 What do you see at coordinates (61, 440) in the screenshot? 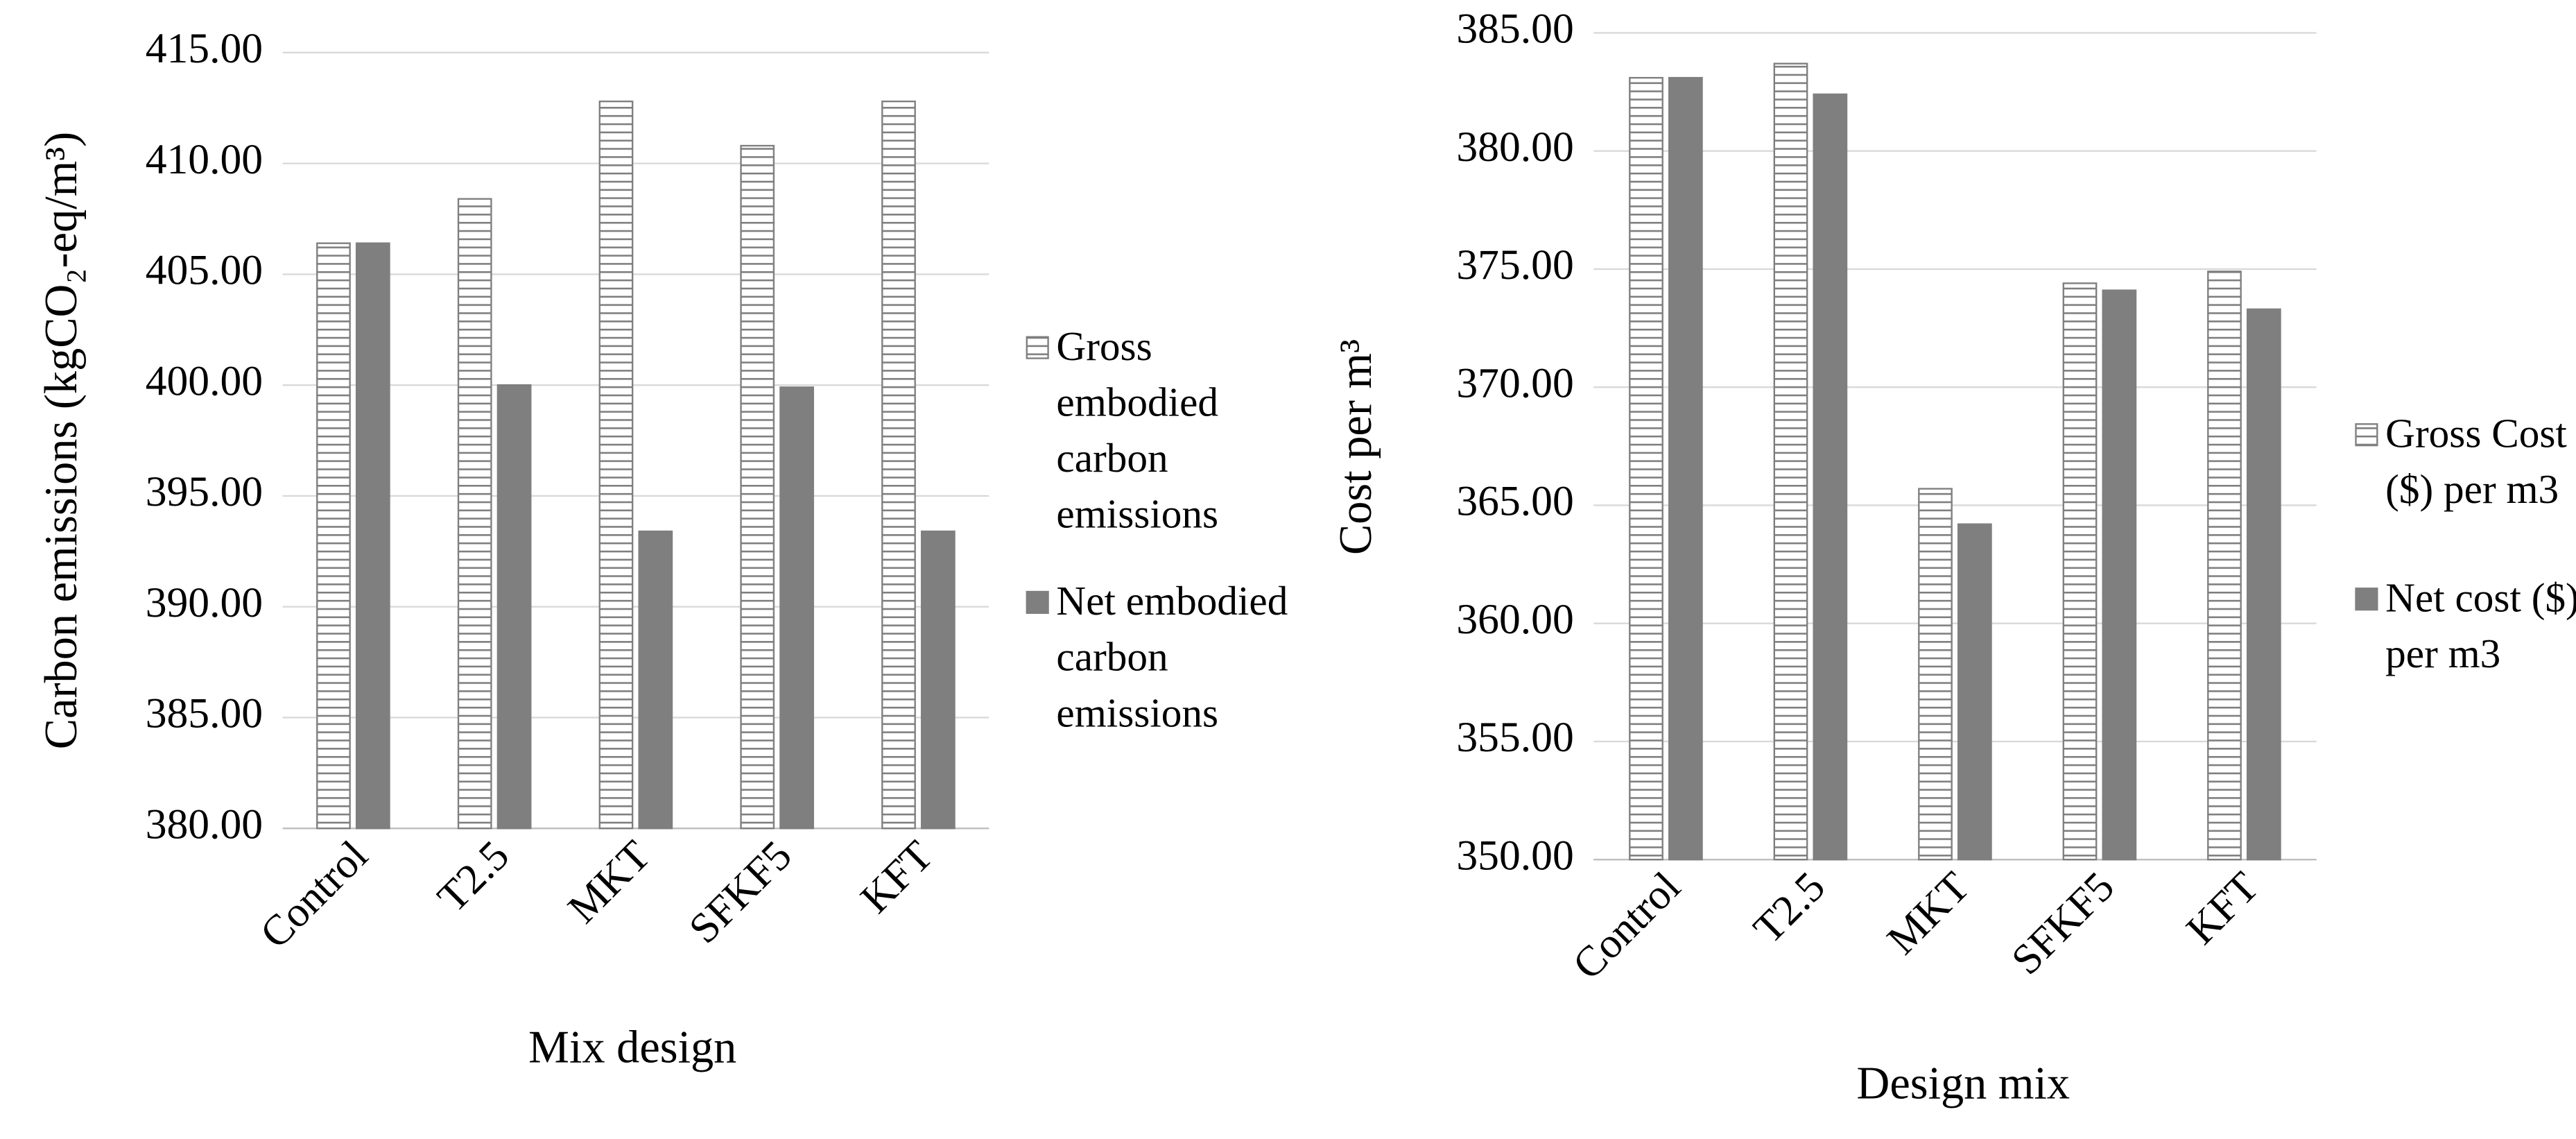
I see `y-axis-title: Carbon emissions (kgCO₂-eq/m³)` at bounding box center [61, 440].